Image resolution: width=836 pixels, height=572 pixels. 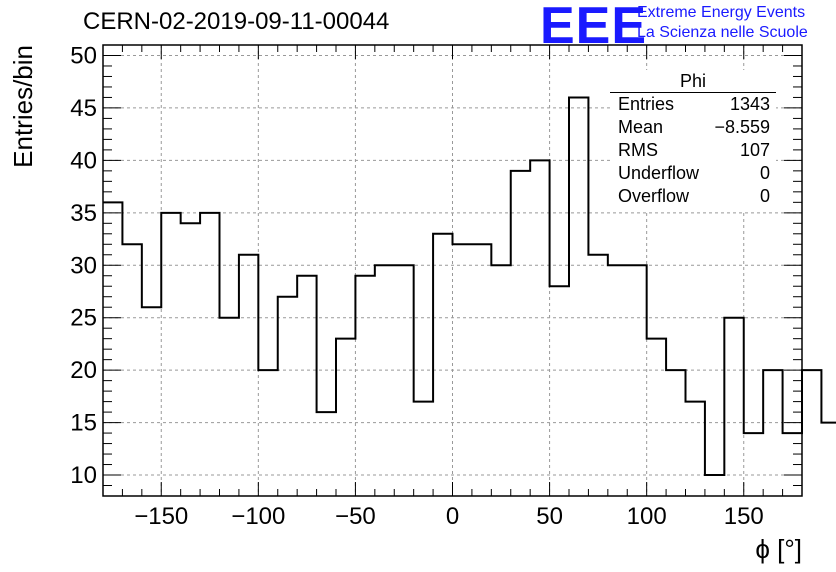 I want to click on y-tick-label: 20, so click(x=83, y=370).